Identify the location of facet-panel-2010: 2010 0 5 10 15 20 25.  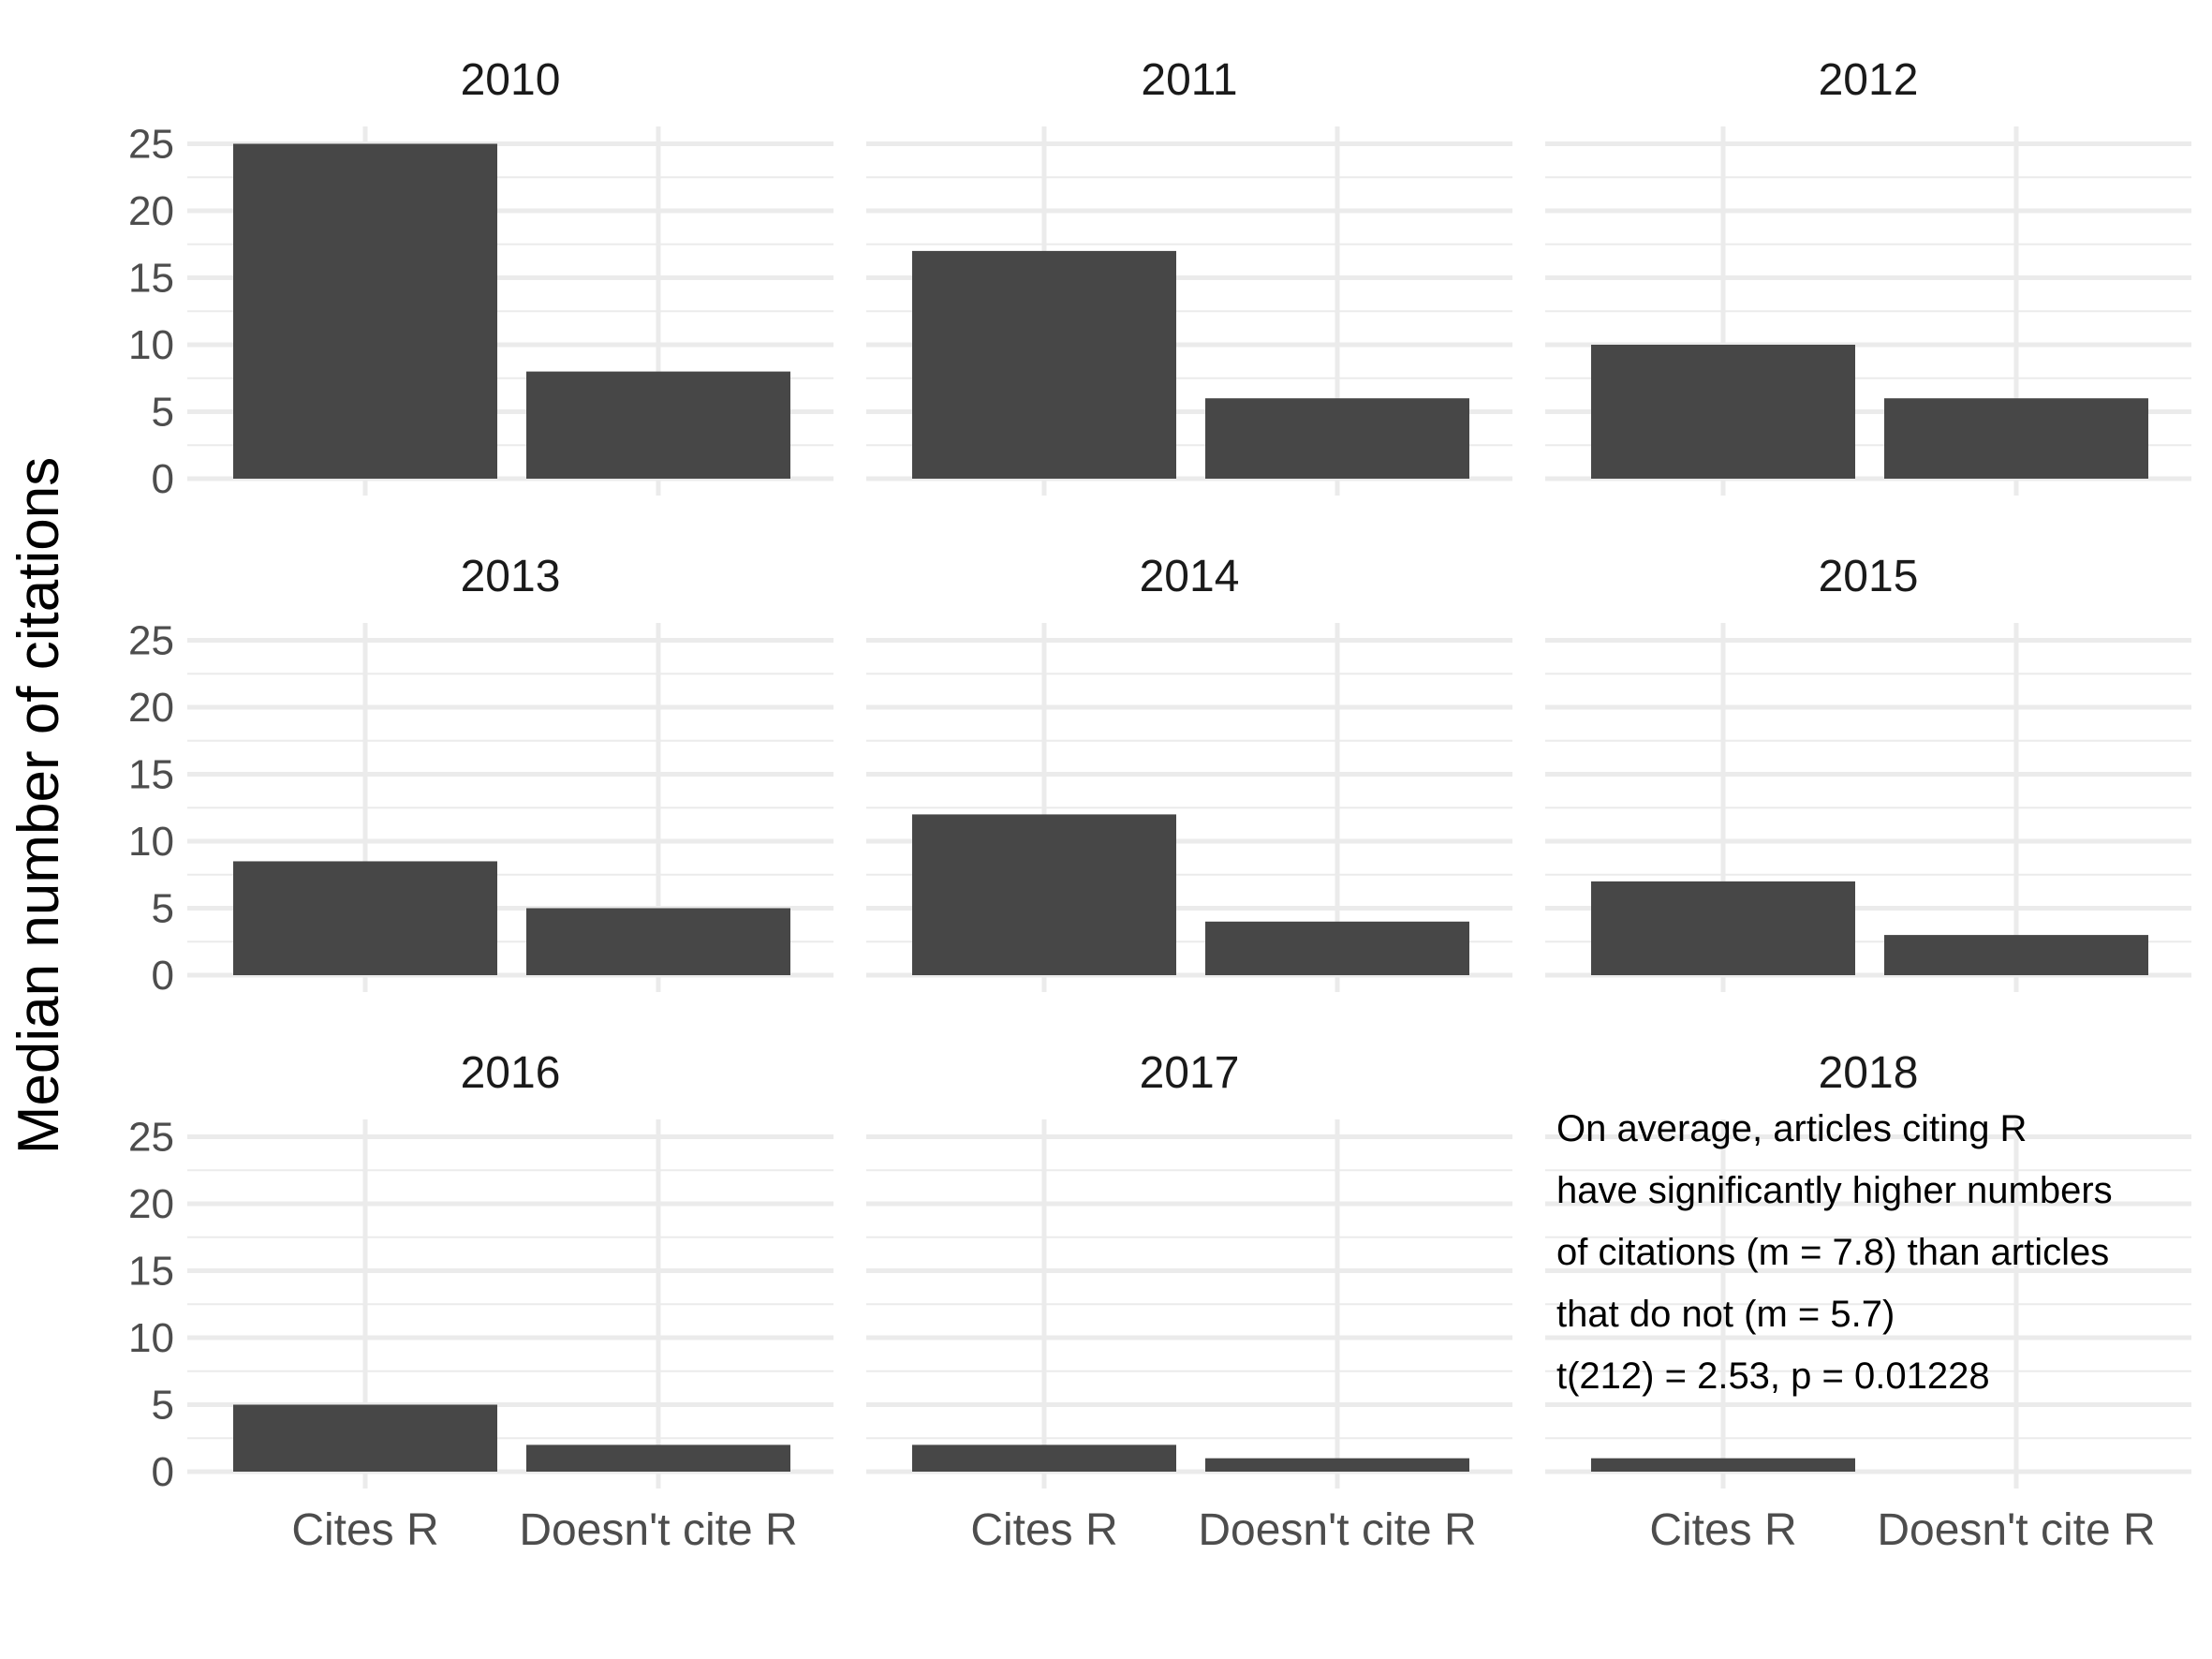
(481, 279).